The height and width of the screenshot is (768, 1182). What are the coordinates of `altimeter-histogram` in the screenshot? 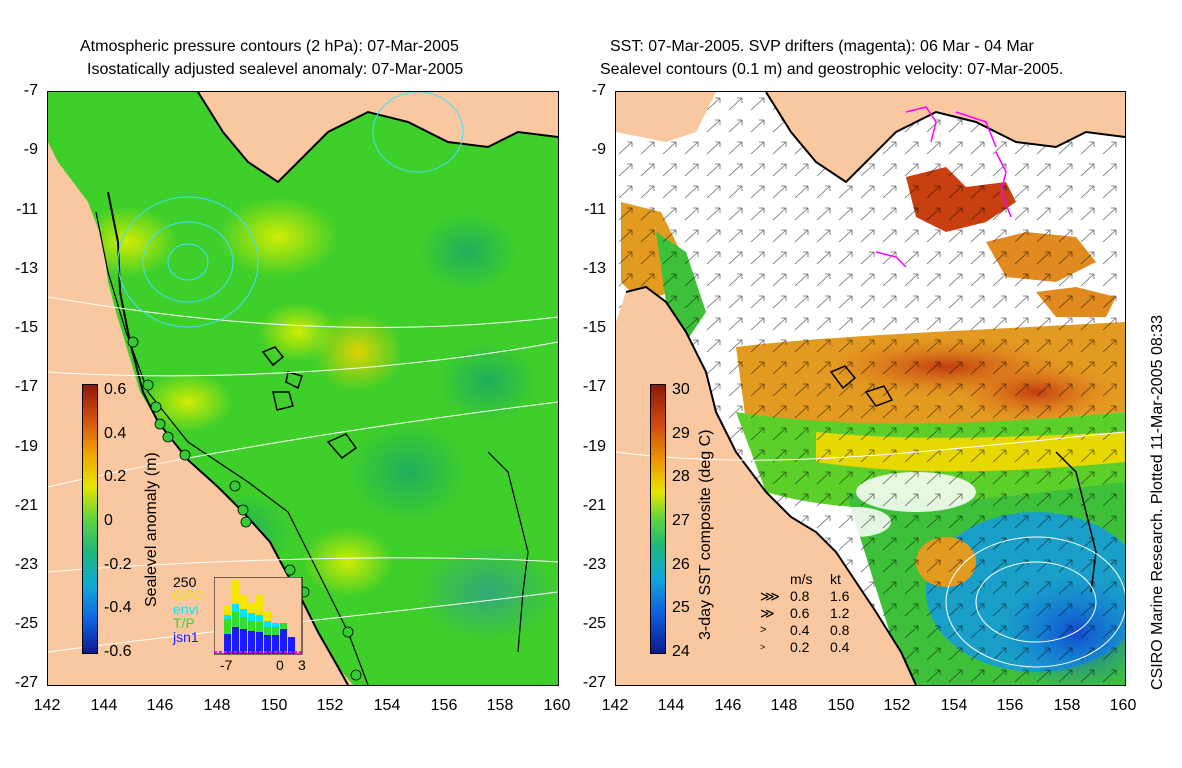 It's located at (258, 616).